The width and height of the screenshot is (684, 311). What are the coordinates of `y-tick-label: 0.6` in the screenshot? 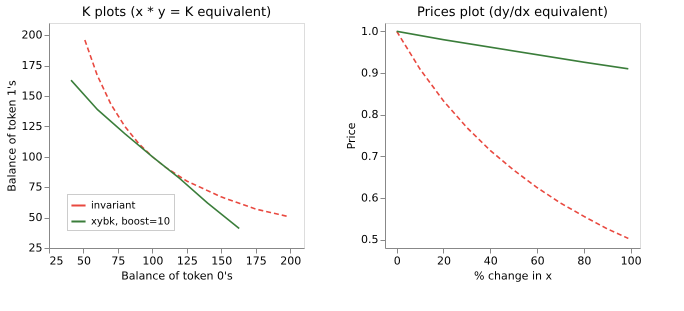 It's located at (369, 198).